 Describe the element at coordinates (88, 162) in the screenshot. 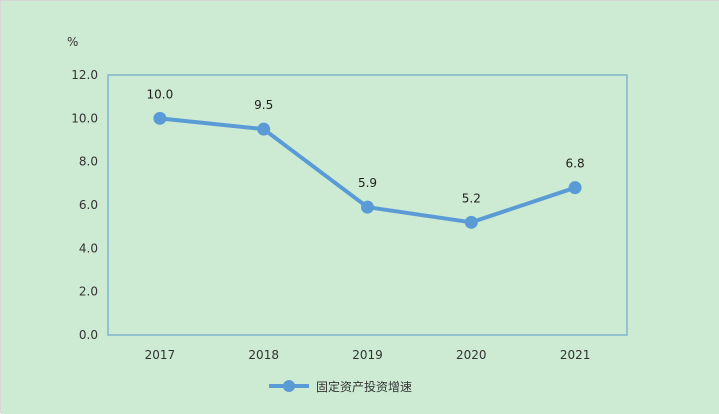

I see `y-tick-label: 8.0` at that location.